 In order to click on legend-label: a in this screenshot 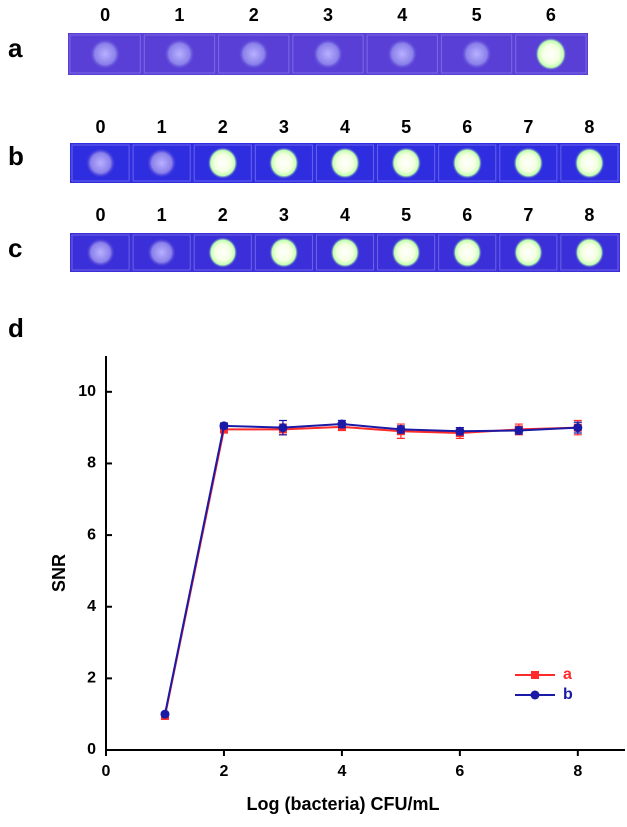, I will do `click(567, 674)`.